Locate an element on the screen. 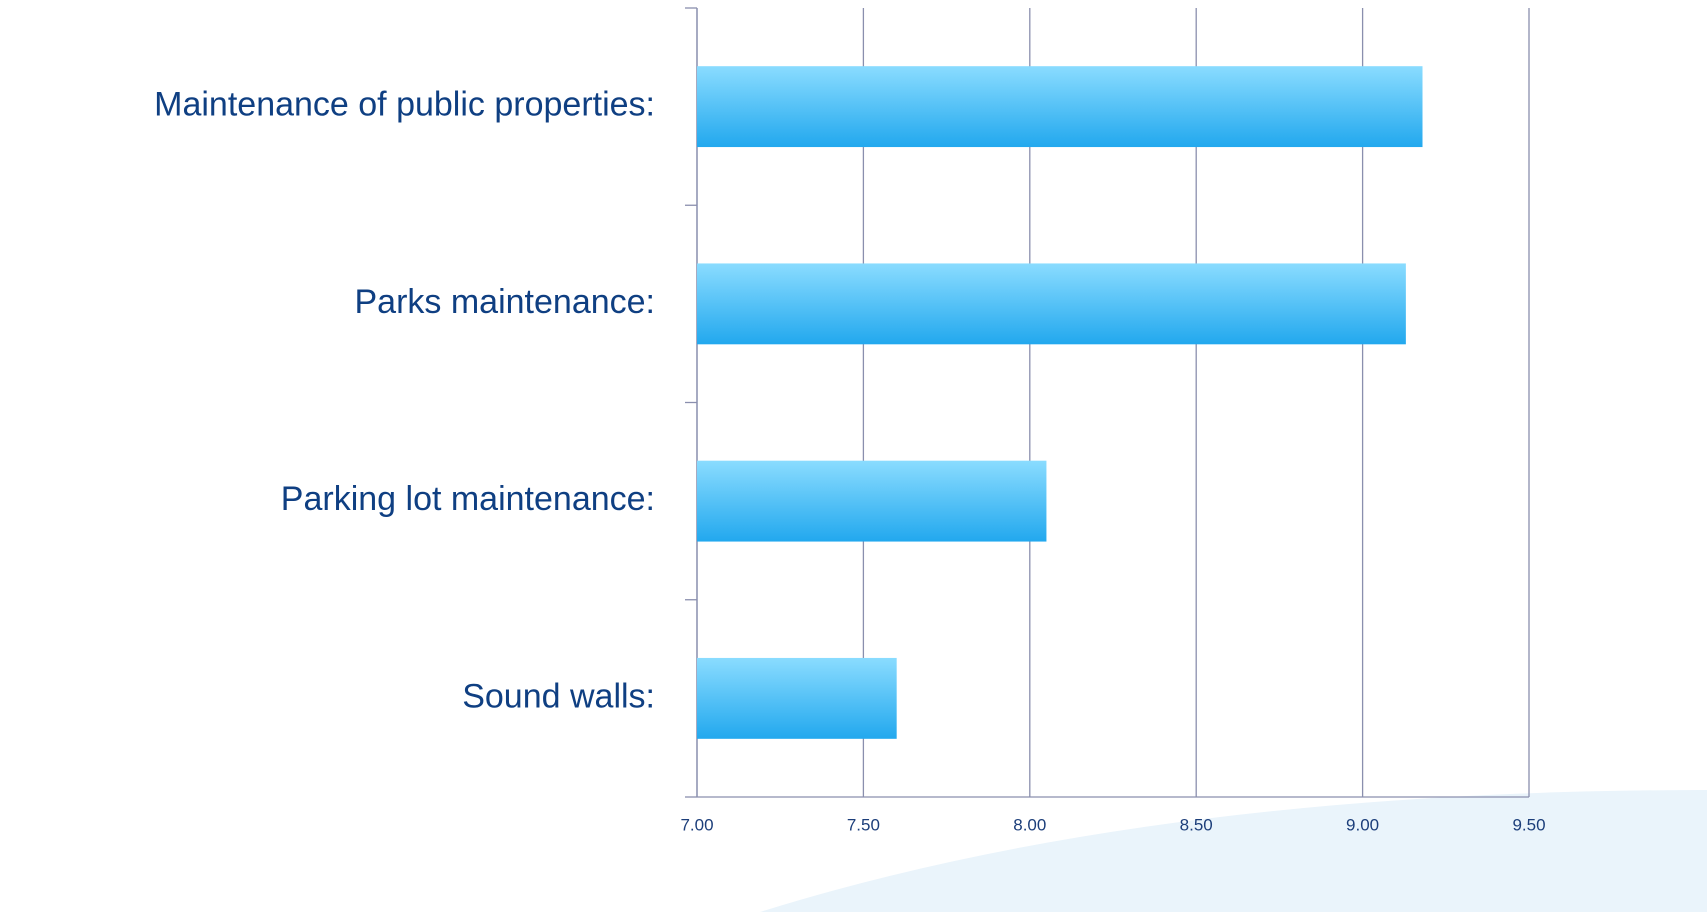 This screenshot has height=912, width=1707. x-tick-label: 8.50 is located at coordinates (1196, 824).